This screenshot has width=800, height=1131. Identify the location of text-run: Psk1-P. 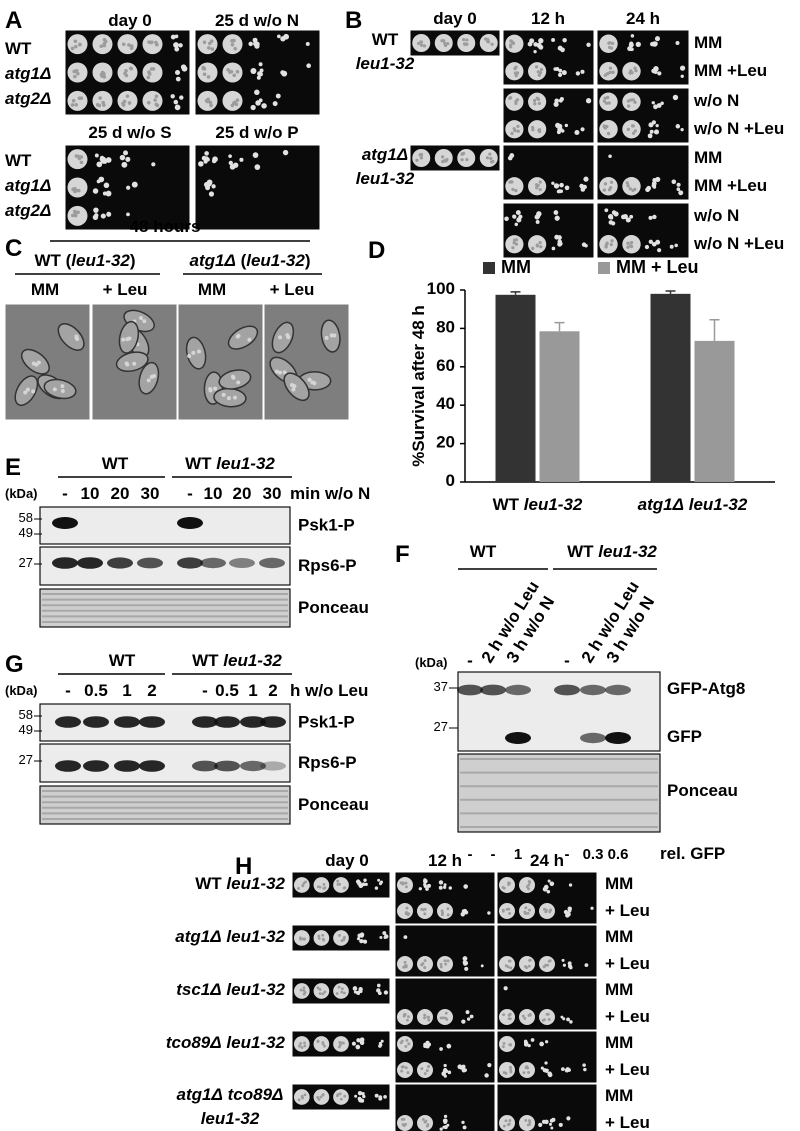
(326, 722).